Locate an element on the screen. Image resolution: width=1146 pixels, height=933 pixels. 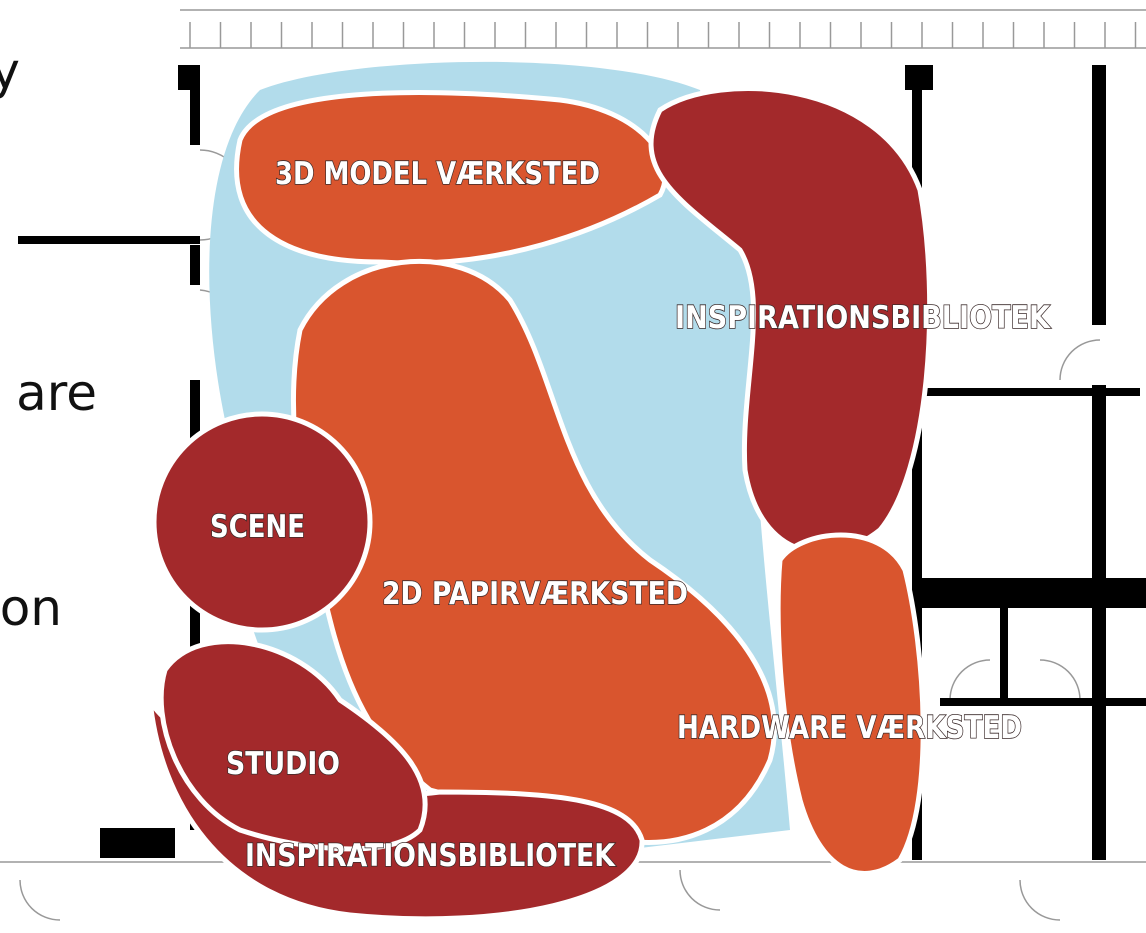
zone-hardware is located at coordinates (850, 704).